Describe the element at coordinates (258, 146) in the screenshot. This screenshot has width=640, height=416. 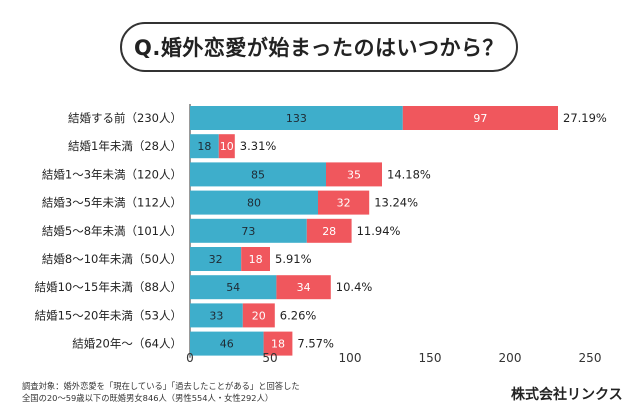
I see `percent-label: 3.31%` at that location.